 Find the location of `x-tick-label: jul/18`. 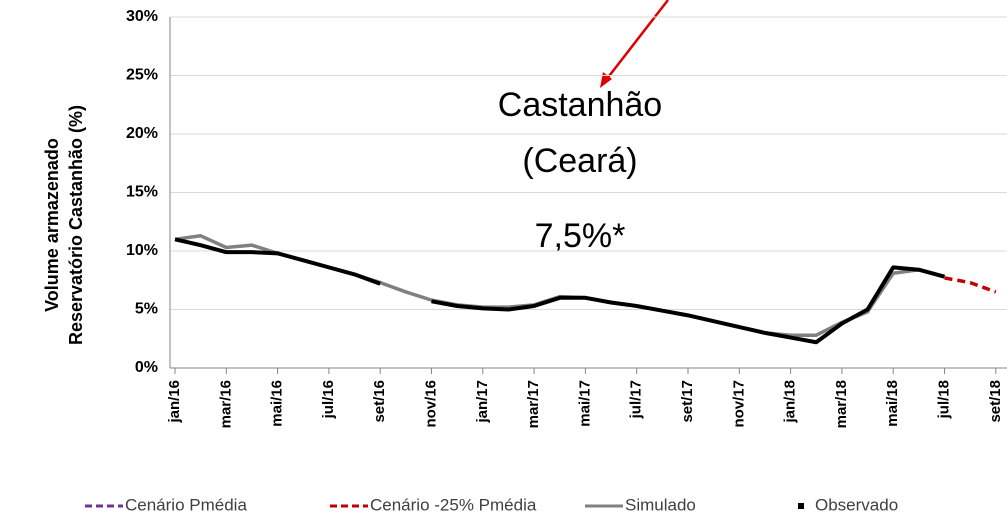

x-tick-label: jul/18 is located at coordinates (943, 399).